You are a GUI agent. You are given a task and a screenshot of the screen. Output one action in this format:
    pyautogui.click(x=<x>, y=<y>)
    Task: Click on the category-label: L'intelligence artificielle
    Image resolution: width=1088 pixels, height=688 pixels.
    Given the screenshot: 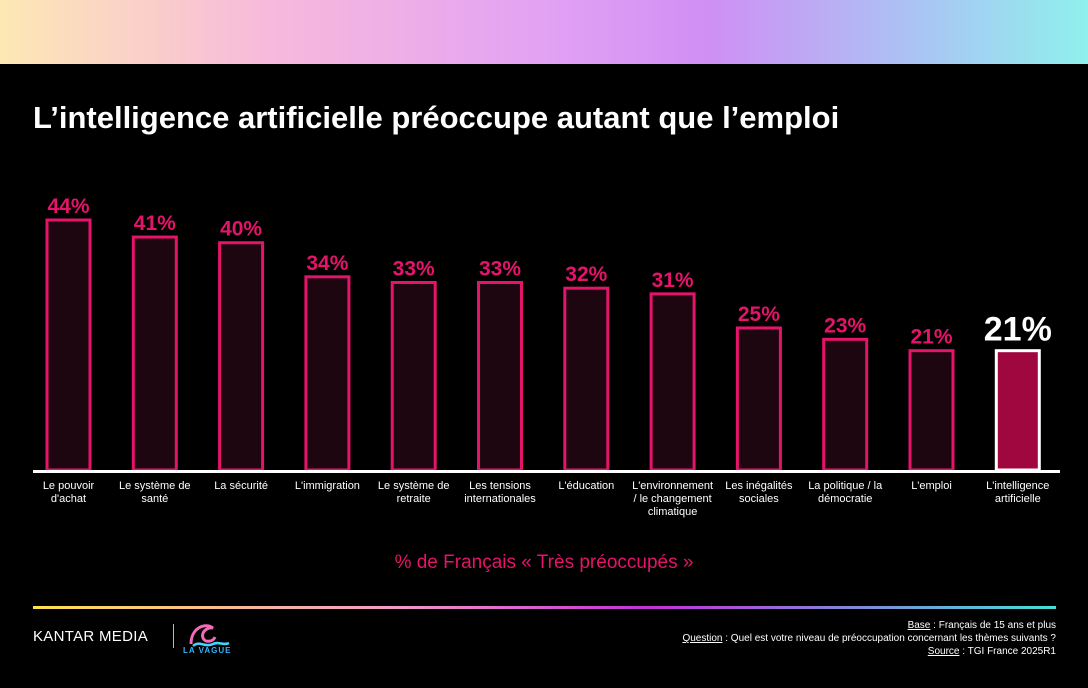 What is the action you would take?
    pyautogui.click(x=1017, y=492)
    